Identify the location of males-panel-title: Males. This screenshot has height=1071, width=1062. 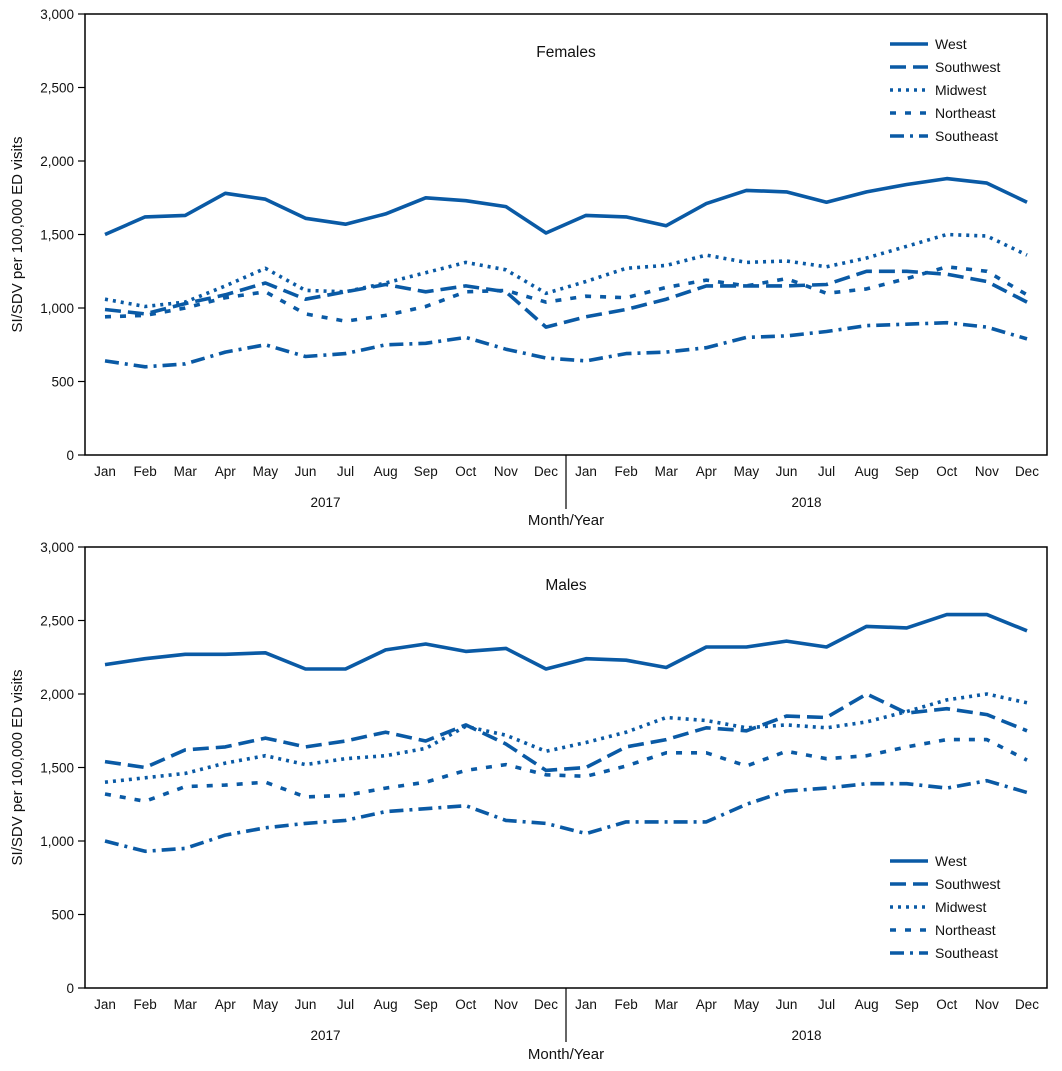
(566, 585).